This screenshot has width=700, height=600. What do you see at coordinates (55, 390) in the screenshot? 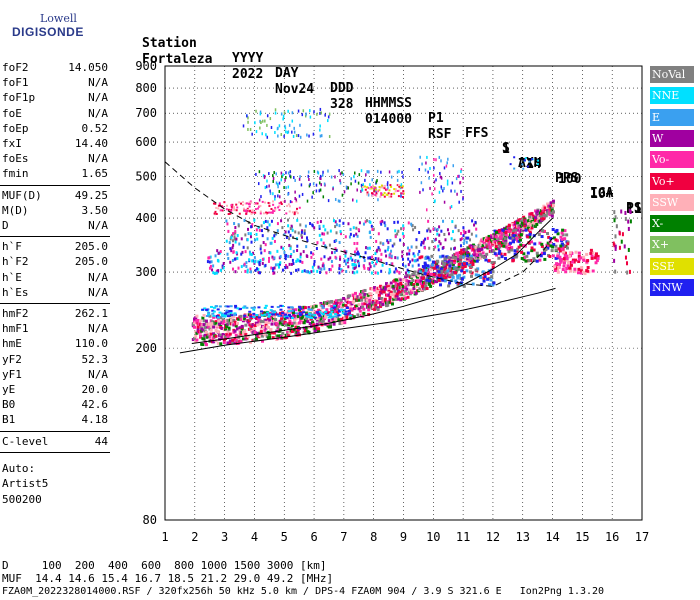
I see `param-row-ye: yE 20.0` at bounding box center [55, 390].